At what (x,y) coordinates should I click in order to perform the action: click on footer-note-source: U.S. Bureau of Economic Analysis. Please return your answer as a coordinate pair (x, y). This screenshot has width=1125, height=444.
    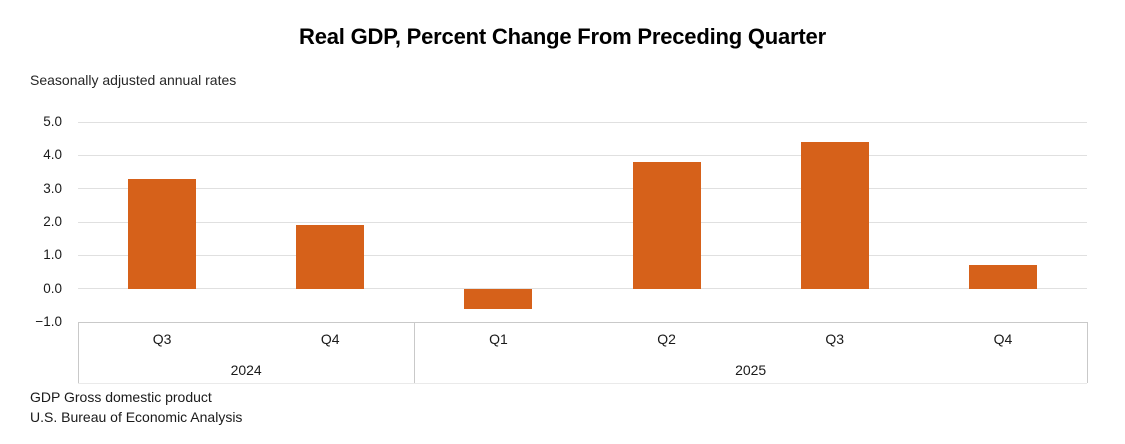
    Looking at the image, I should click on (136, 417).